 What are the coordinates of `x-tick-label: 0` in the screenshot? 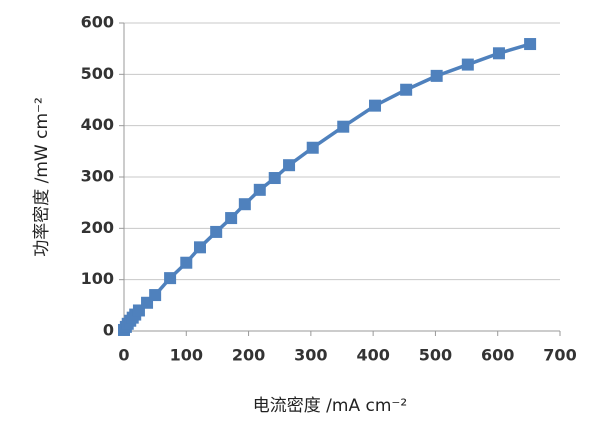 It's located at (123, 355).